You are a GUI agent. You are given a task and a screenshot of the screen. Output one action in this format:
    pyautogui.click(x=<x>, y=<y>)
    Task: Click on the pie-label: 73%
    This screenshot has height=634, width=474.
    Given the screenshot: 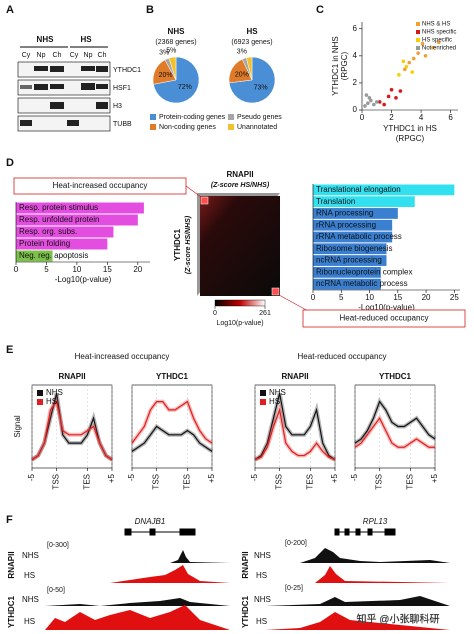 What is the action you would take?
    pyautogui.click(x=261, y=87)
    